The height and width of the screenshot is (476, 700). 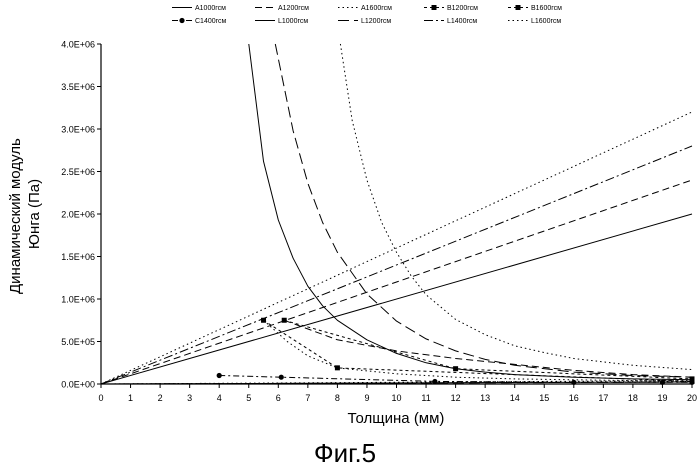 I want to click on y-axis-title-line-1: Динамический модуль, so click(x=15, y=216).